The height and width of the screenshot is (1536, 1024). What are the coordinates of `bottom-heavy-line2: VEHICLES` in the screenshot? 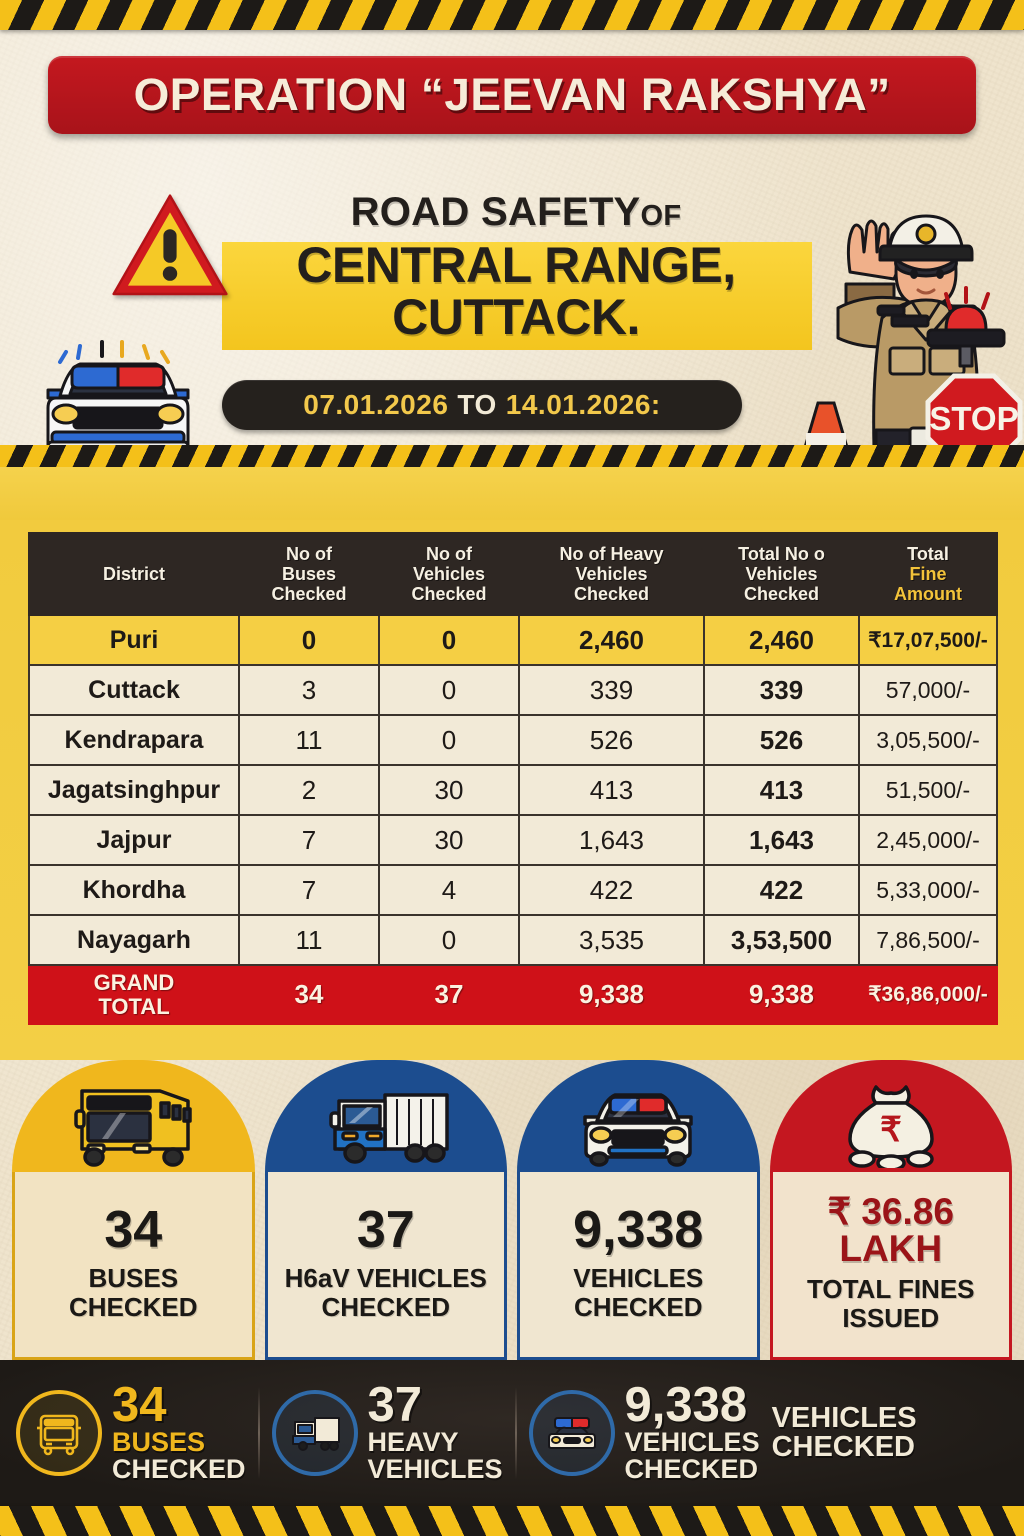 It's located at (435, 1468).